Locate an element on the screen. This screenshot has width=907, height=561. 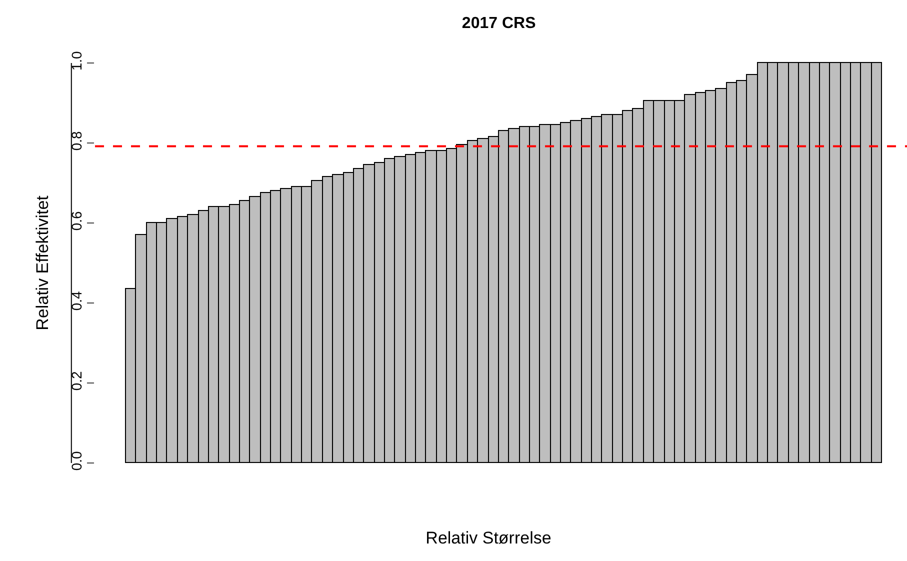
y-tick-label: 0.4 is located at coordinates (76, 300).